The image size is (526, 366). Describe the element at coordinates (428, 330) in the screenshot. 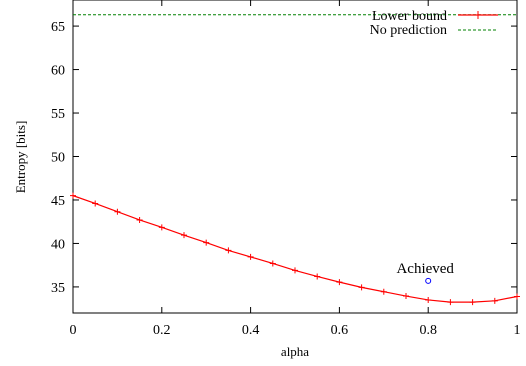

I see `x-tick-label: 0.8` at that location.